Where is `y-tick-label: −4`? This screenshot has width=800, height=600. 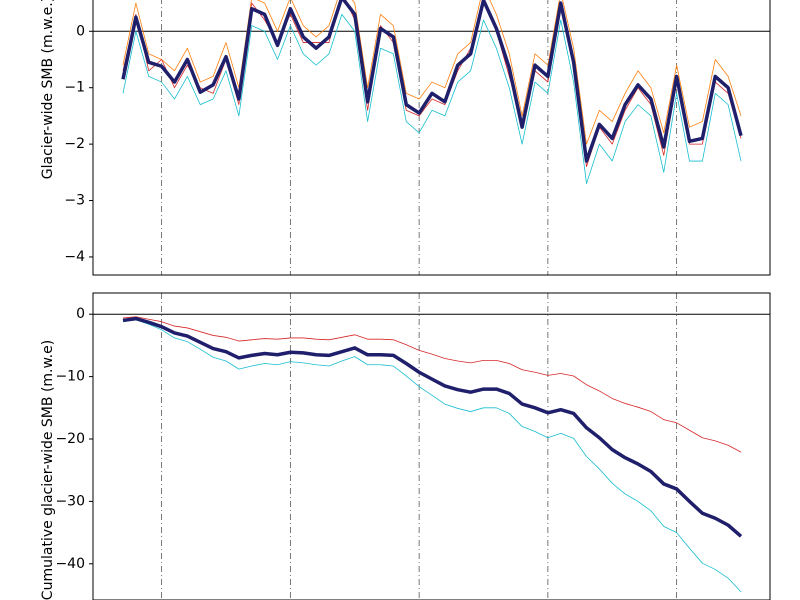
y-tick-label: −4 is located at coordinates (74, 257).